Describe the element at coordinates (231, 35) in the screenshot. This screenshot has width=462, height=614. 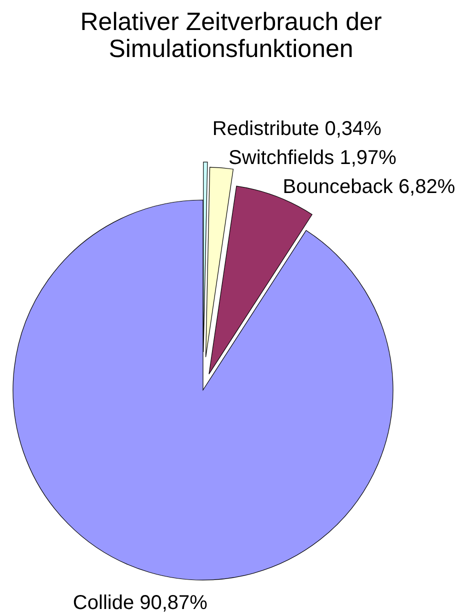
I see `chart-title: Relativer Zeitverbrauch der Simulationsfunktionen` at that location.